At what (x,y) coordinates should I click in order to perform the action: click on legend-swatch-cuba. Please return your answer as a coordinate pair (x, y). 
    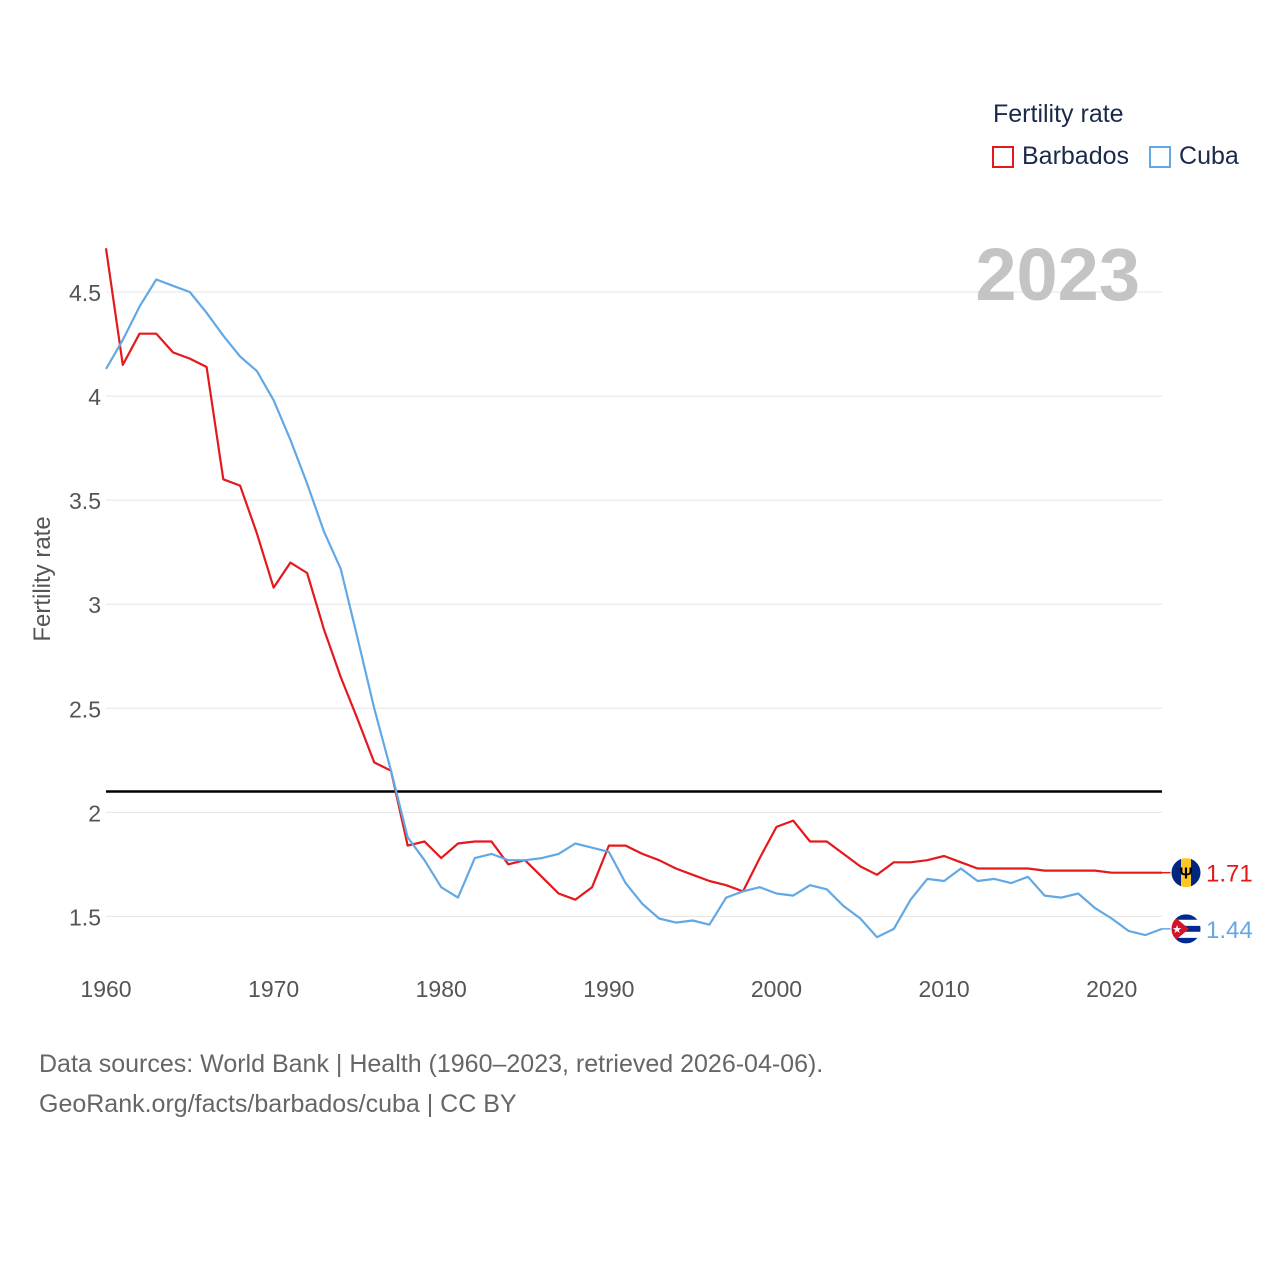
    Looking at the image, I should click on (1160, 156).